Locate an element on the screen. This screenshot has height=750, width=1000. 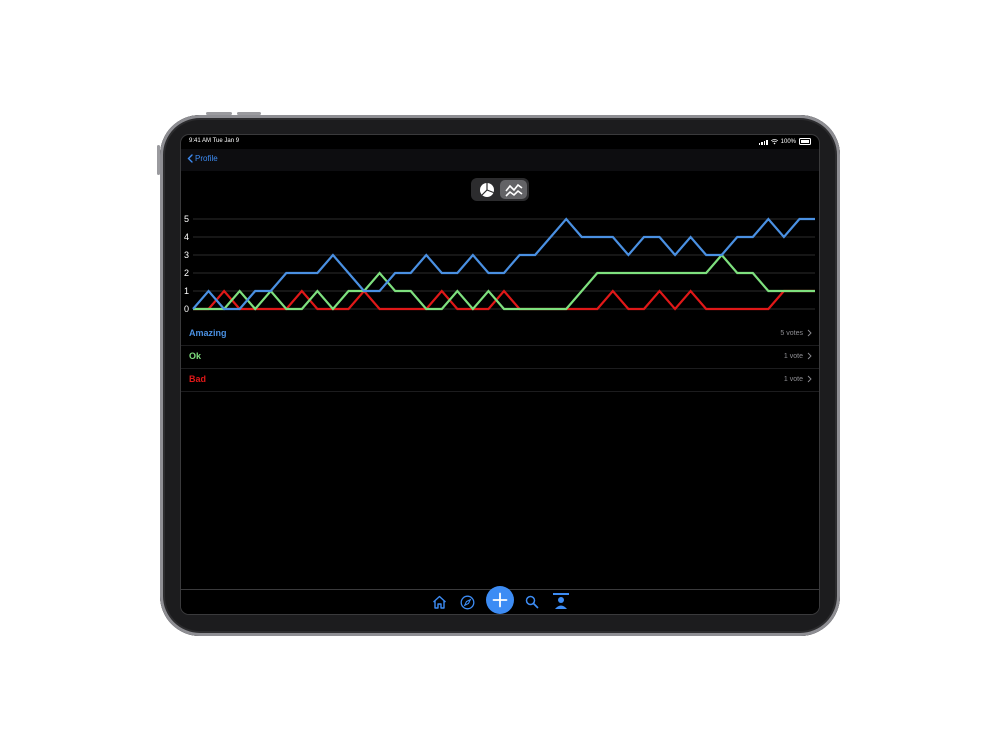
side-button is located at coordinates (158, 160).